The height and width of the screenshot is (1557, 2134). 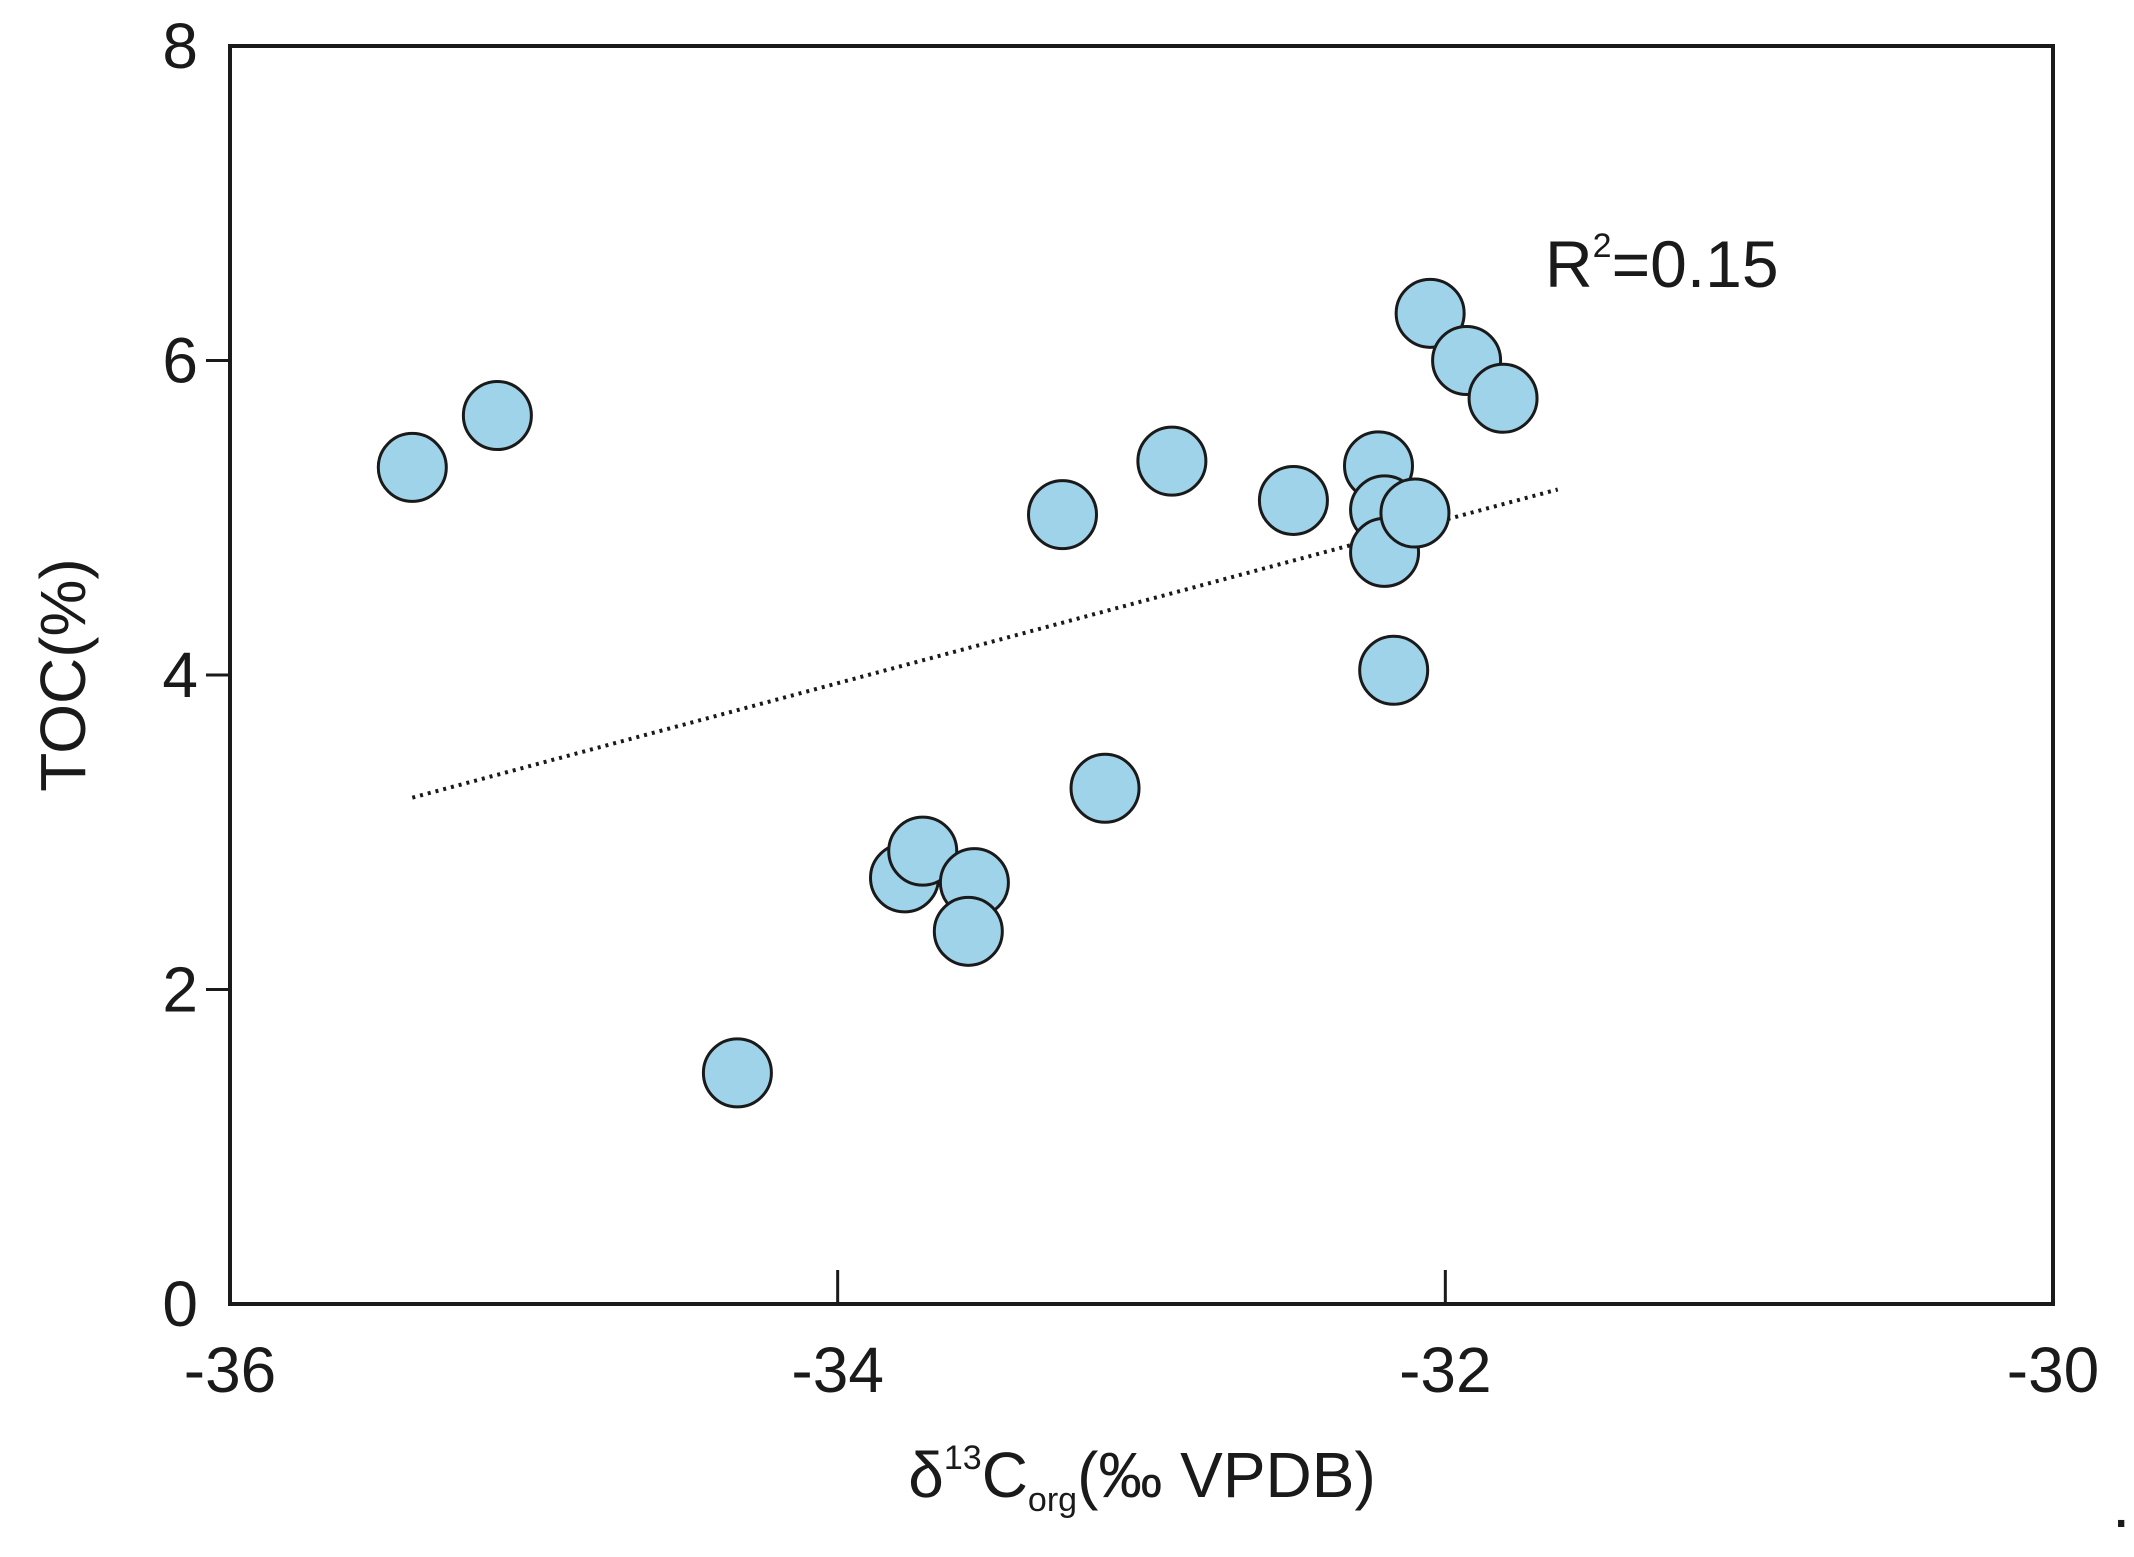 I want to click on x-tick-label-neg34: -34, so click(x=837, y=1370).